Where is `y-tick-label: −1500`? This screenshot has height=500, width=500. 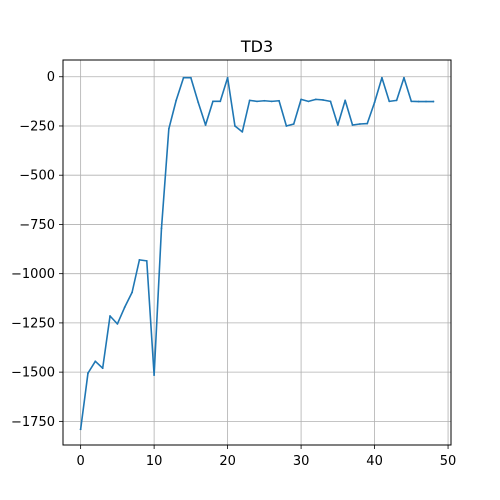
y-tick-label: −1500 is located at coordinates (33, 373).